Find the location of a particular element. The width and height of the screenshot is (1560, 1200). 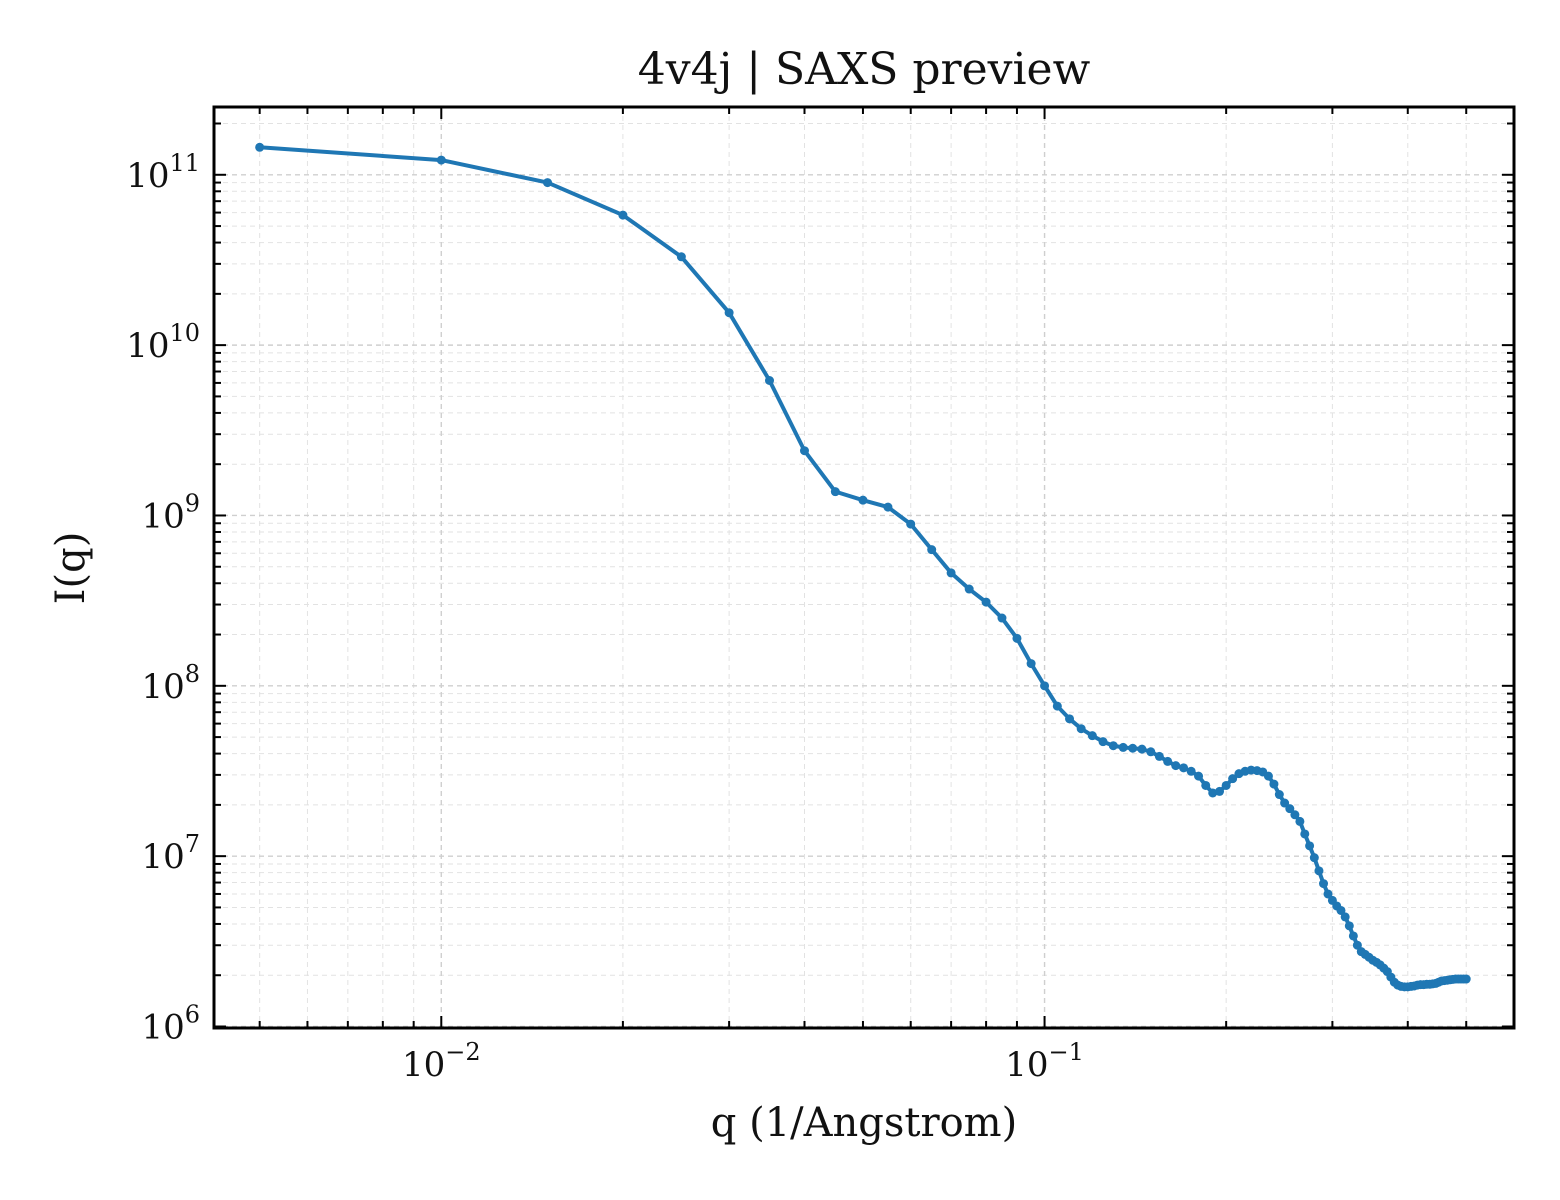

tick-exponent: −2 is located at coordinates (462, 1052).